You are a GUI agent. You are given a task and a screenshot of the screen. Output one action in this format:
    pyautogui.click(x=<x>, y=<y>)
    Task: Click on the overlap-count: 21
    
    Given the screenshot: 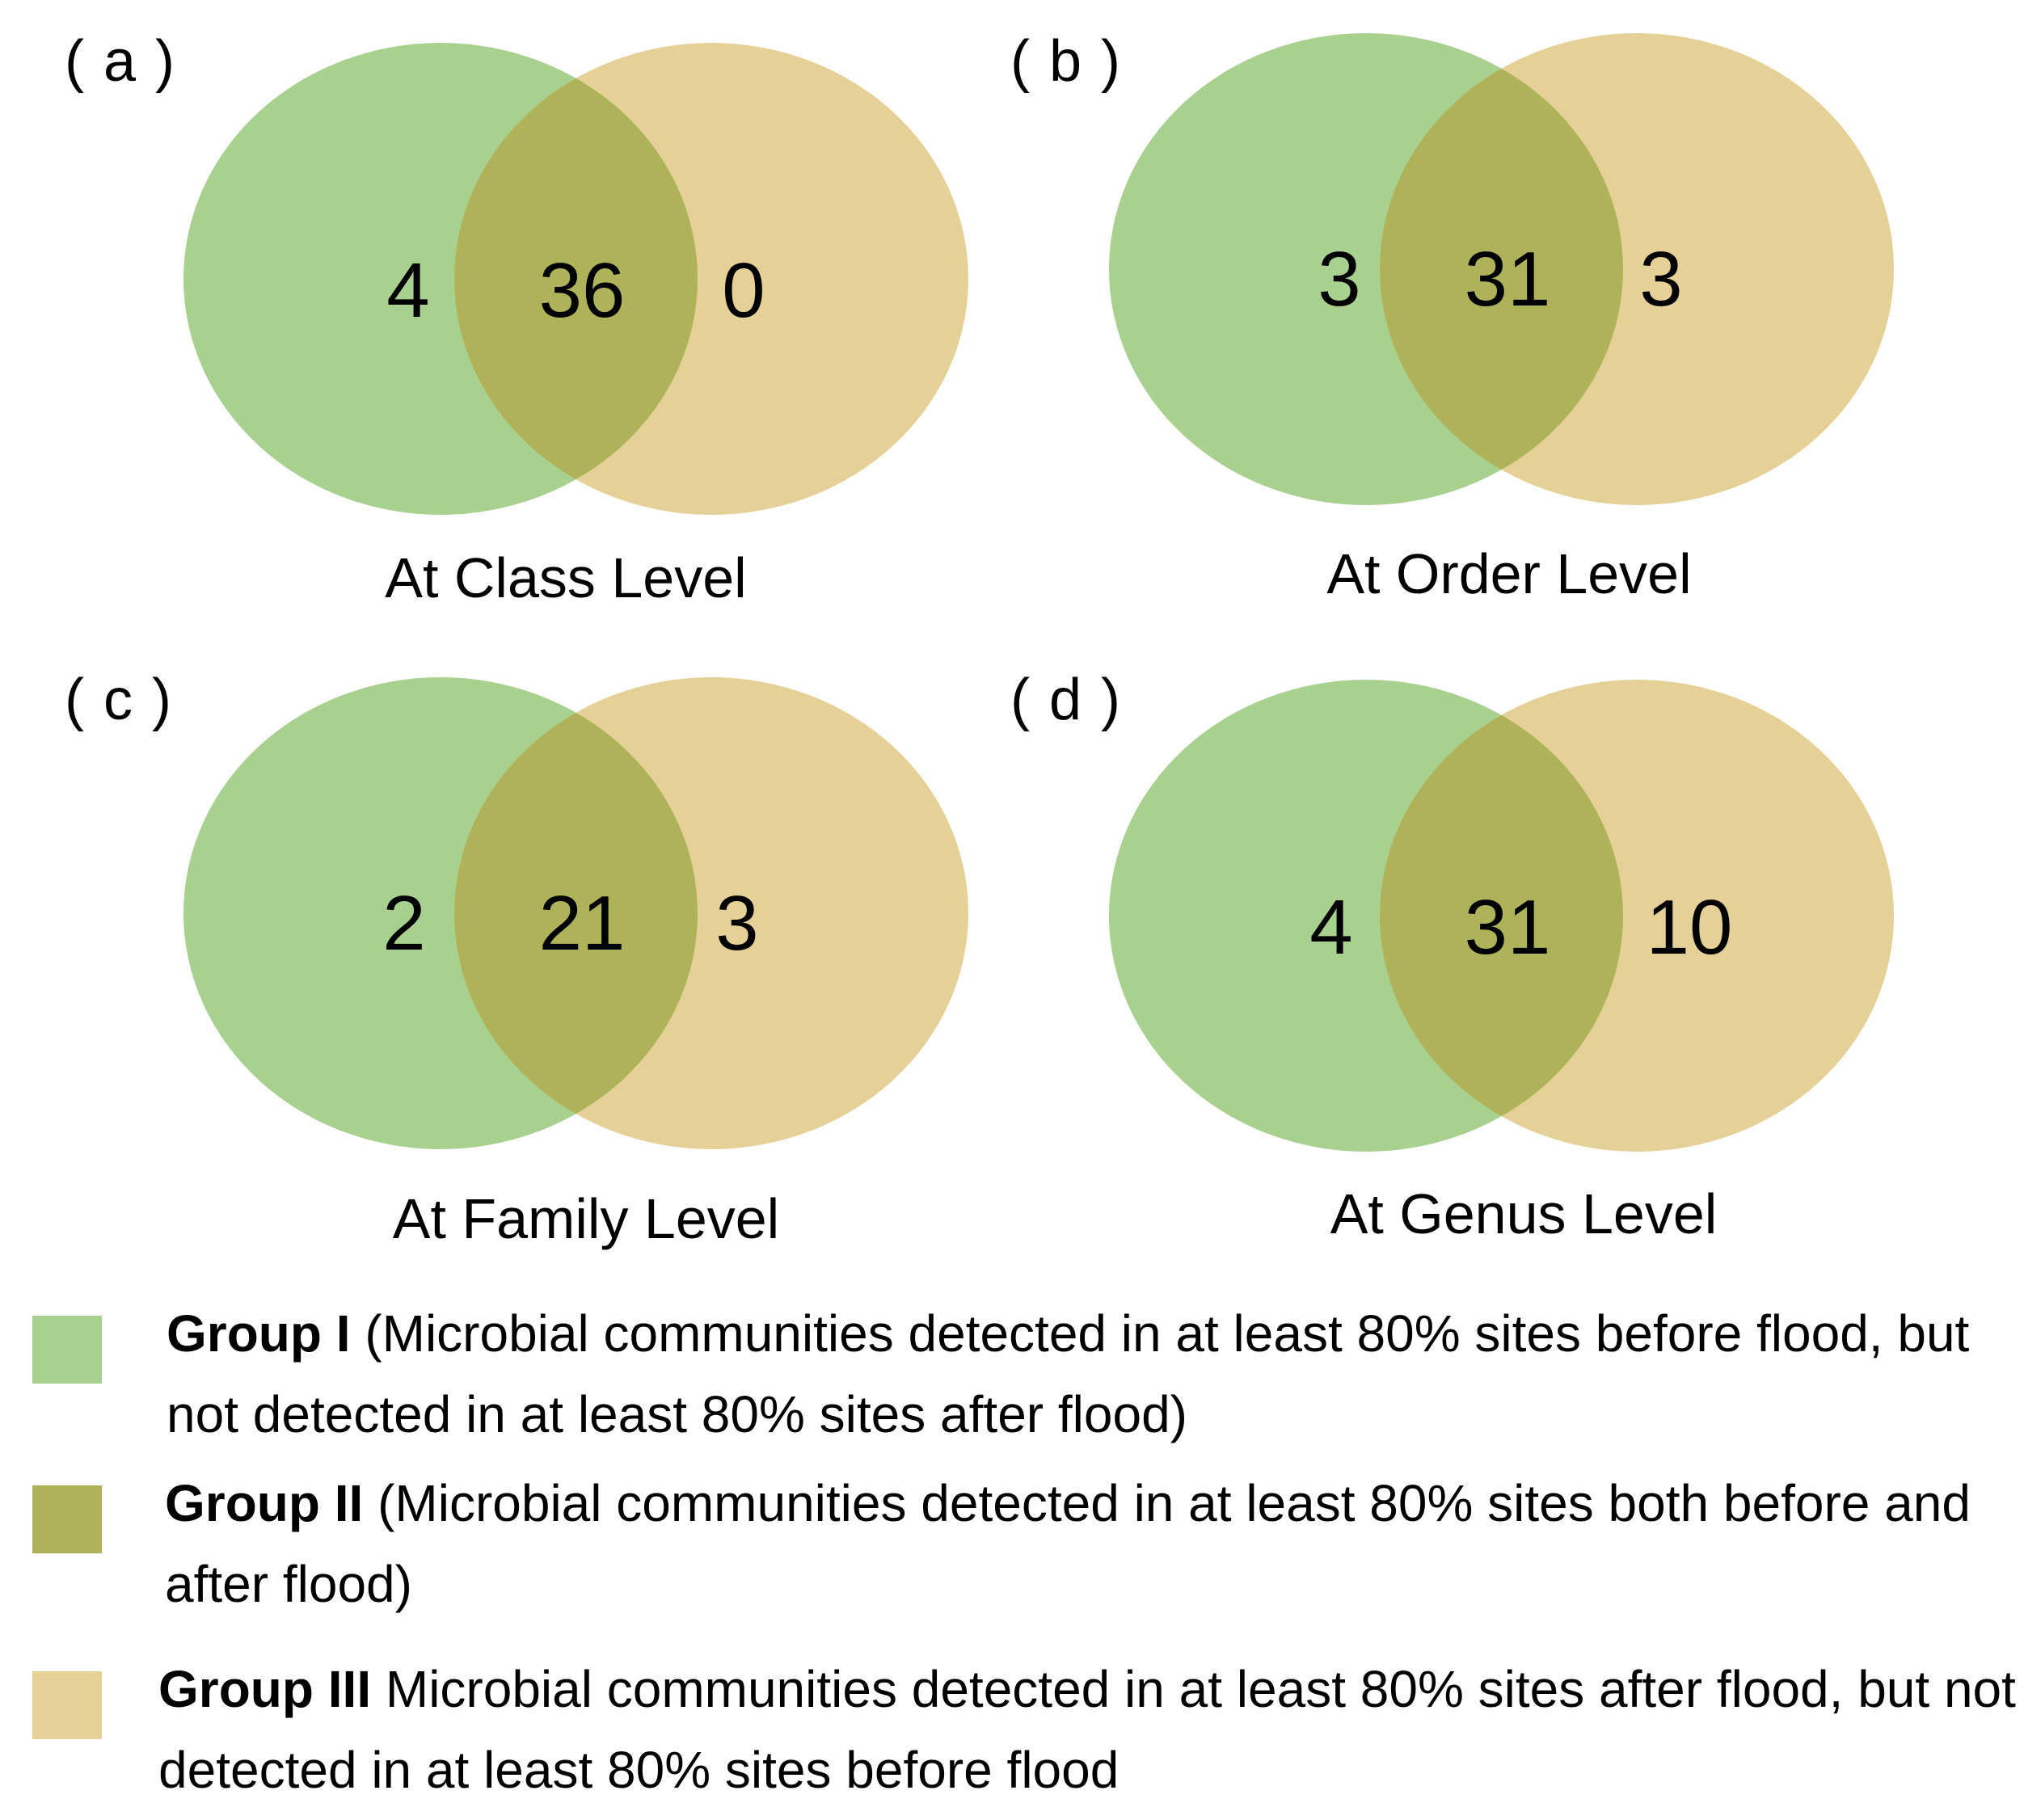 What is the action you would take?
    pyautogui.click(x=582, y=923)
    